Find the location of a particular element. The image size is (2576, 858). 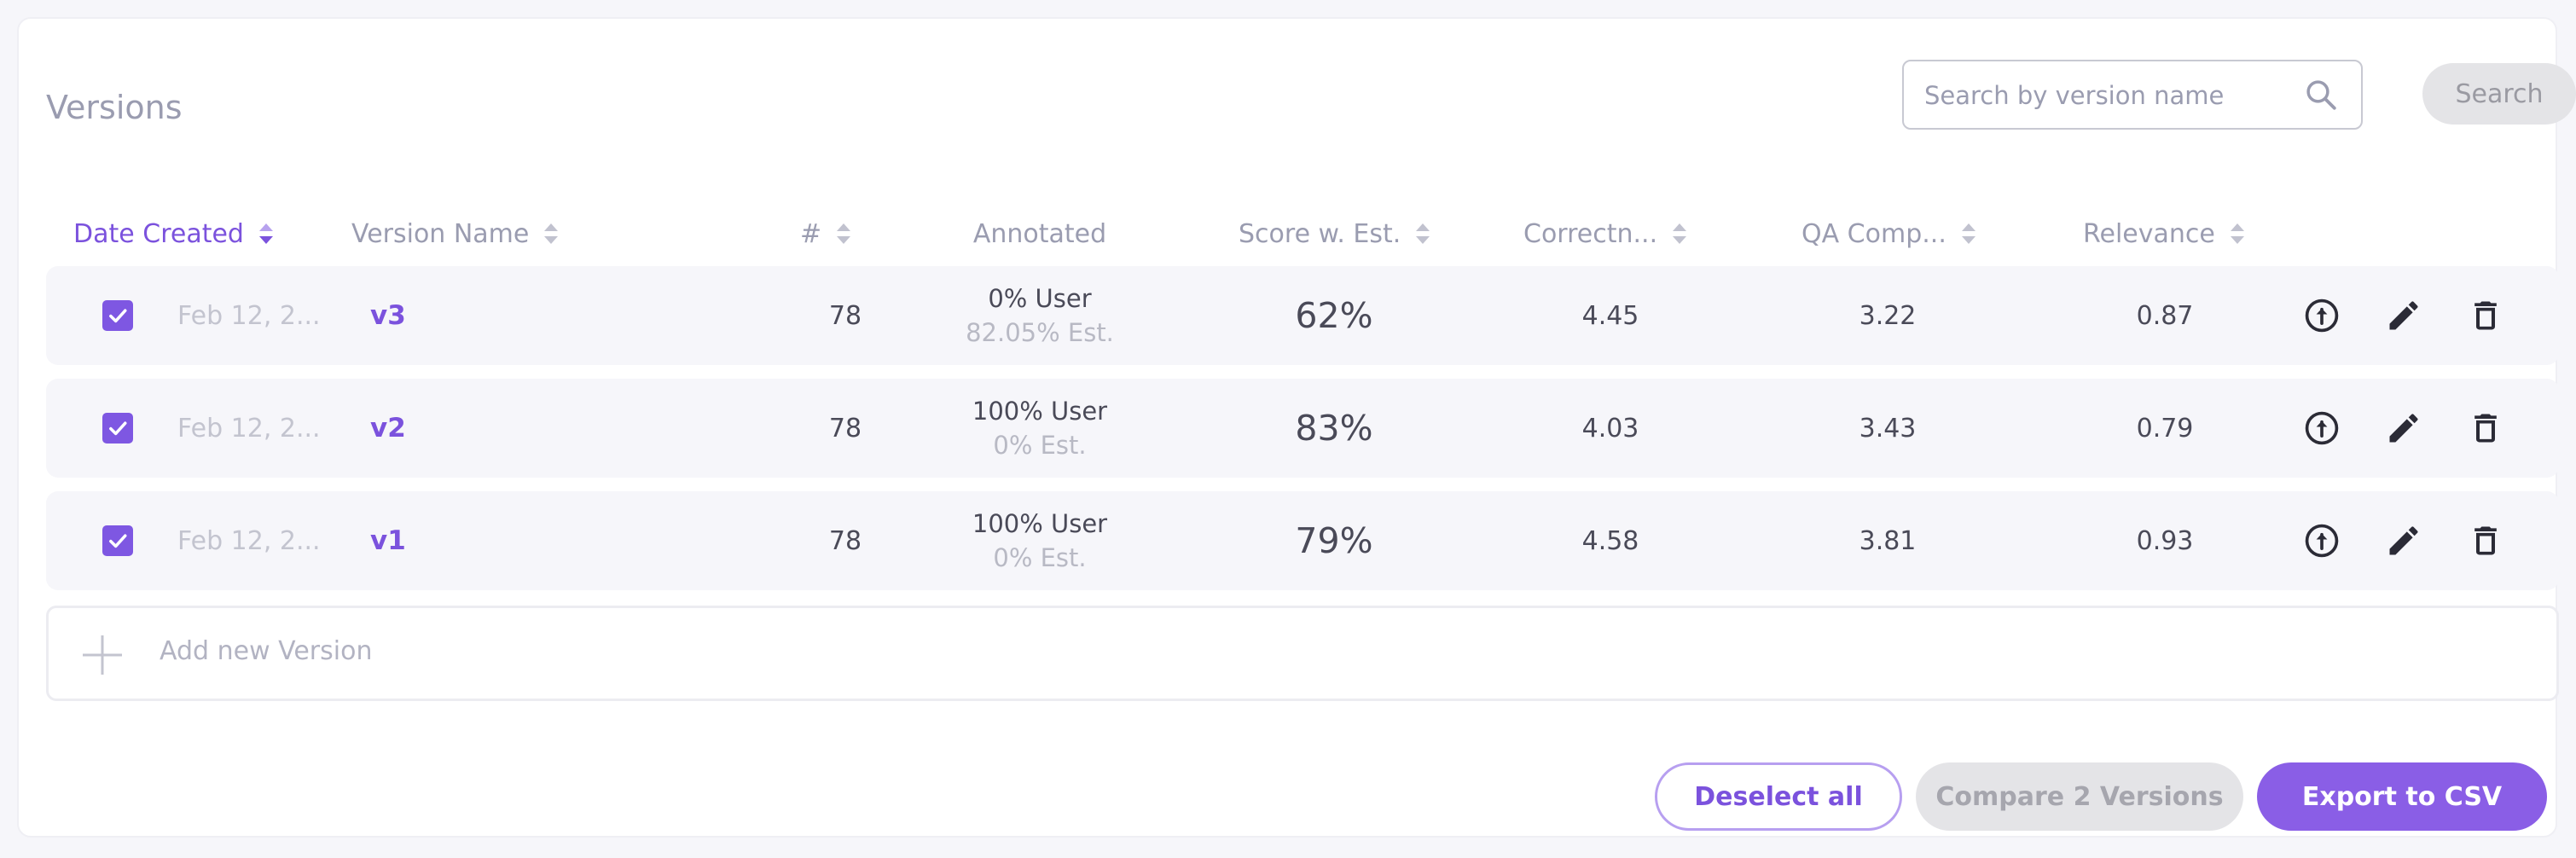

search-input is located at coordinates (2108, 95).